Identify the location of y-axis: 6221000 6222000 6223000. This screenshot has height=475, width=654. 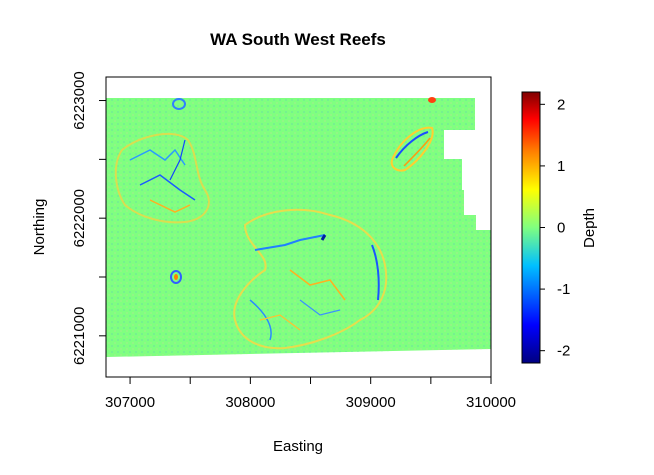
(88, 218).